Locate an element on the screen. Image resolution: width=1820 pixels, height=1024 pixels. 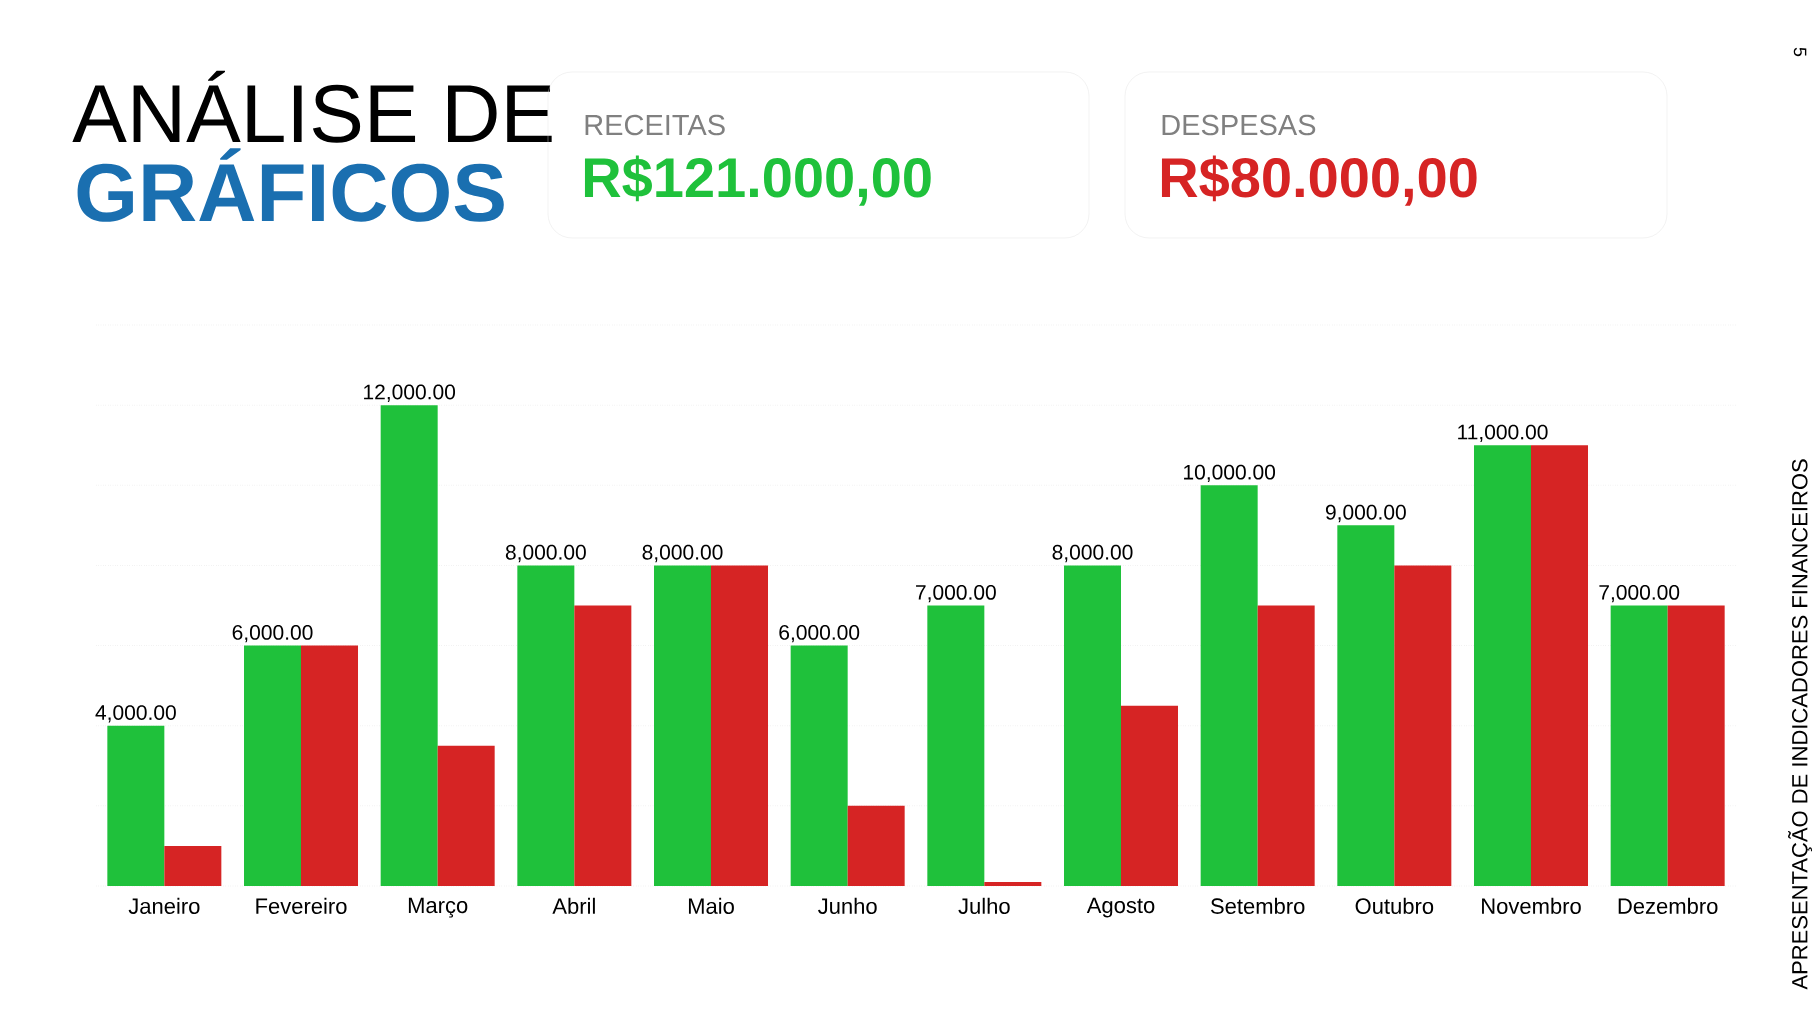
text: R$80.000,00 is located at coordinates (1319, 180).